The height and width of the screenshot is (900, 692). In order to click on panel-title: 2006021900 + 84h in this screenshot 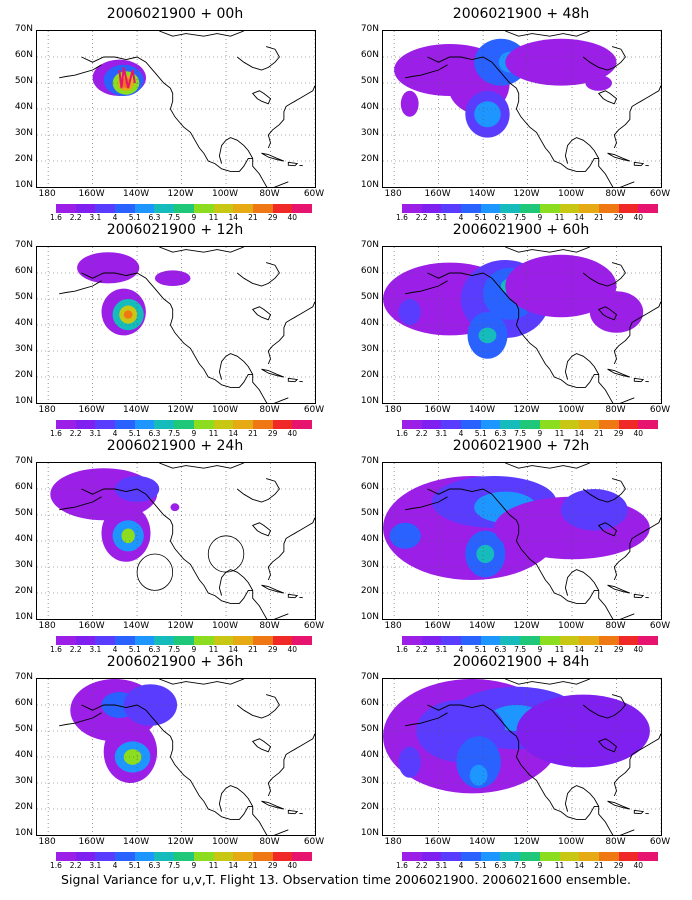, I will do `click(521, 662)`.